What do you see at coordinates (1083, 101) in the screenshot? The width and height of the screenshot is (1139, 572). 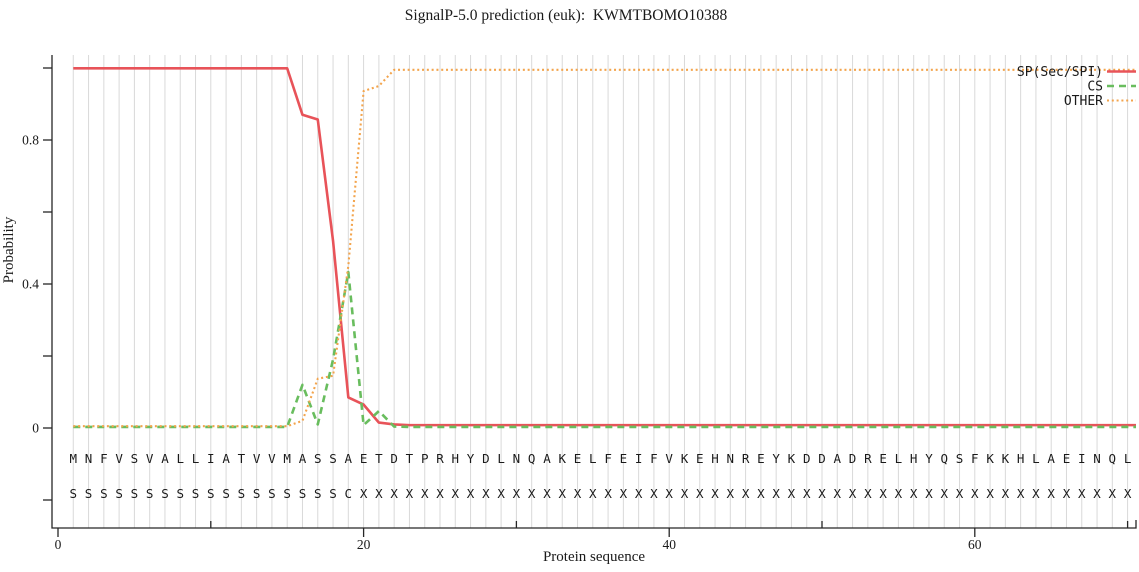 I see `legend-label-other: OTHER` at bounding box center [1083, 101].